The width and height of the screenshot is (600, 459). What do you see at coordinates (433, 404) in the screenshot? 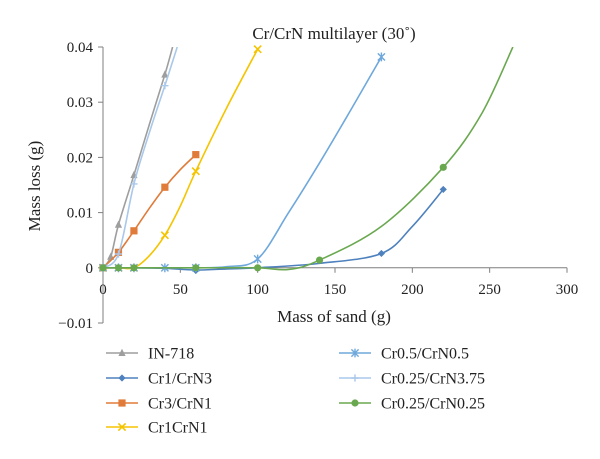
I see `legend-label: Cr0.25/CrN0.25` at bounding box center [433, 404].